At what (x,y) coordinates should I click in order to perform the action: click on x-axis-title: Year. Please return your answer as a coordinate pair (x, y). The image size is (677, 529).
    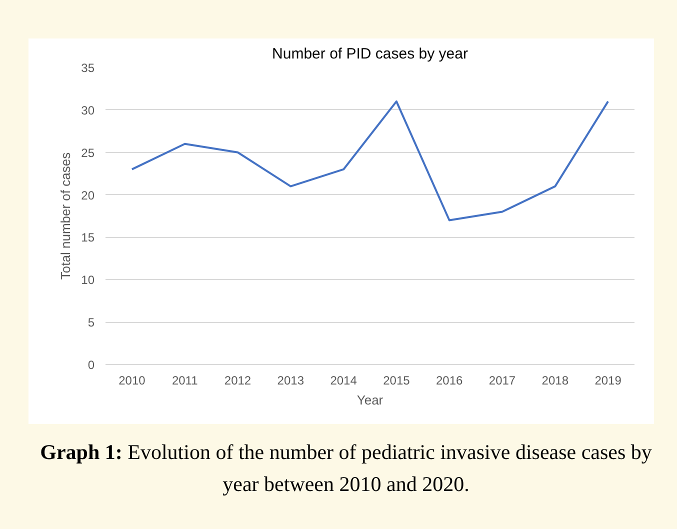
    Looking at the image, I should click on (370, 400).